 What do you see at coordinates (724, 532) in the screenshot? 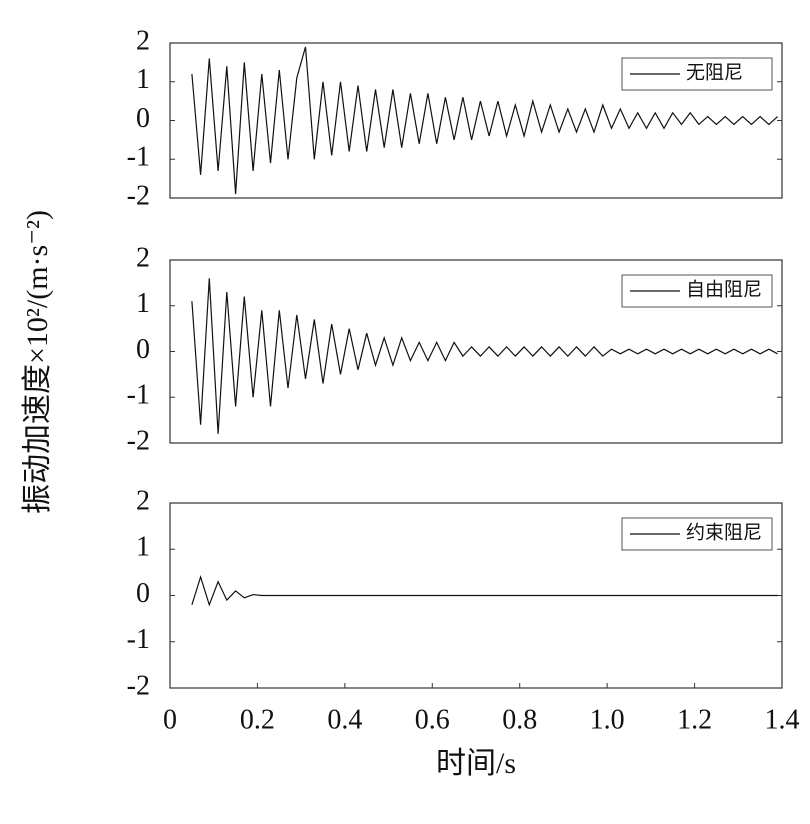
I see `legend-label: 约束阻尼` at bounding box center [724, 532].